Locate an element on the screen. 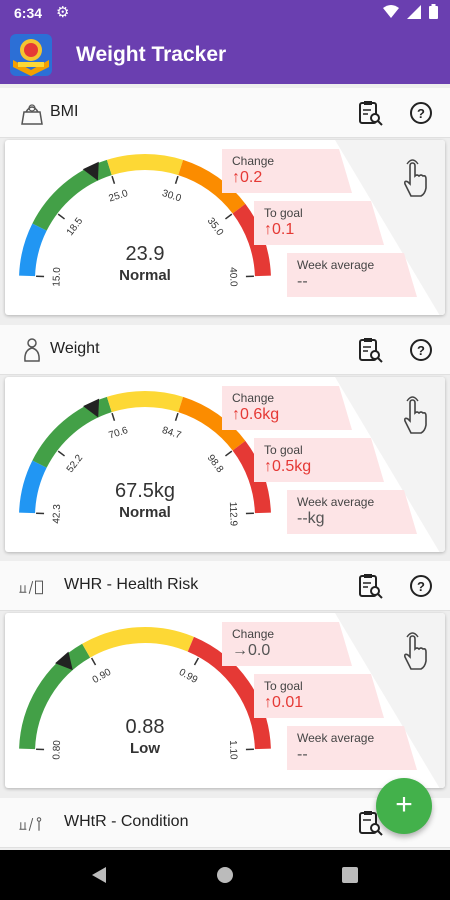 This screenshot has height=900, width=450. stat-change: Change ↑0.6kg is located at coordinates (287, 408).